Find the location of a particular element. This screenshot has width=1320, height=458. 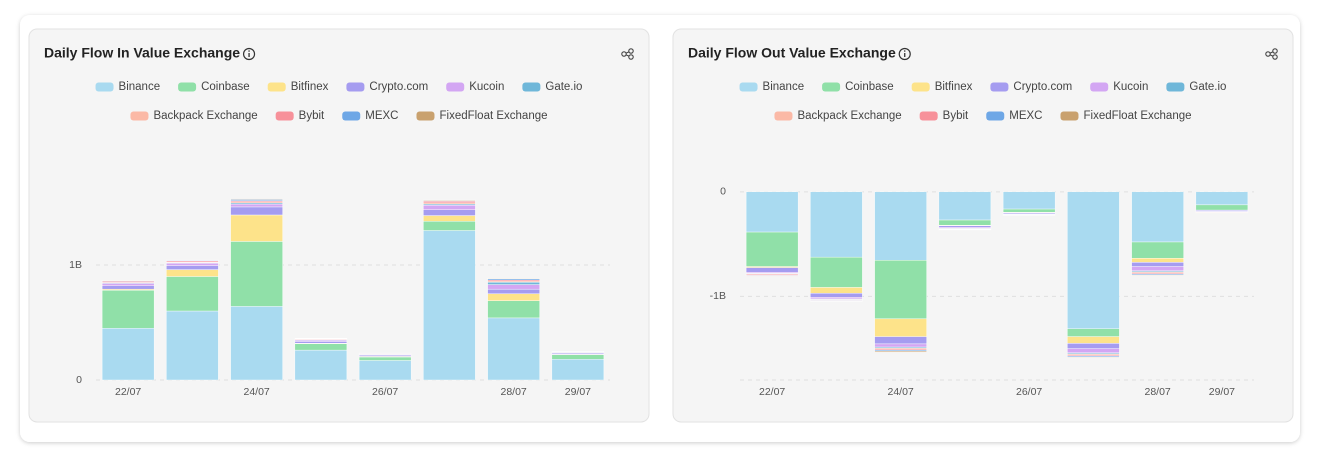

legend-label: Binance is located at coordinates (784, 87).